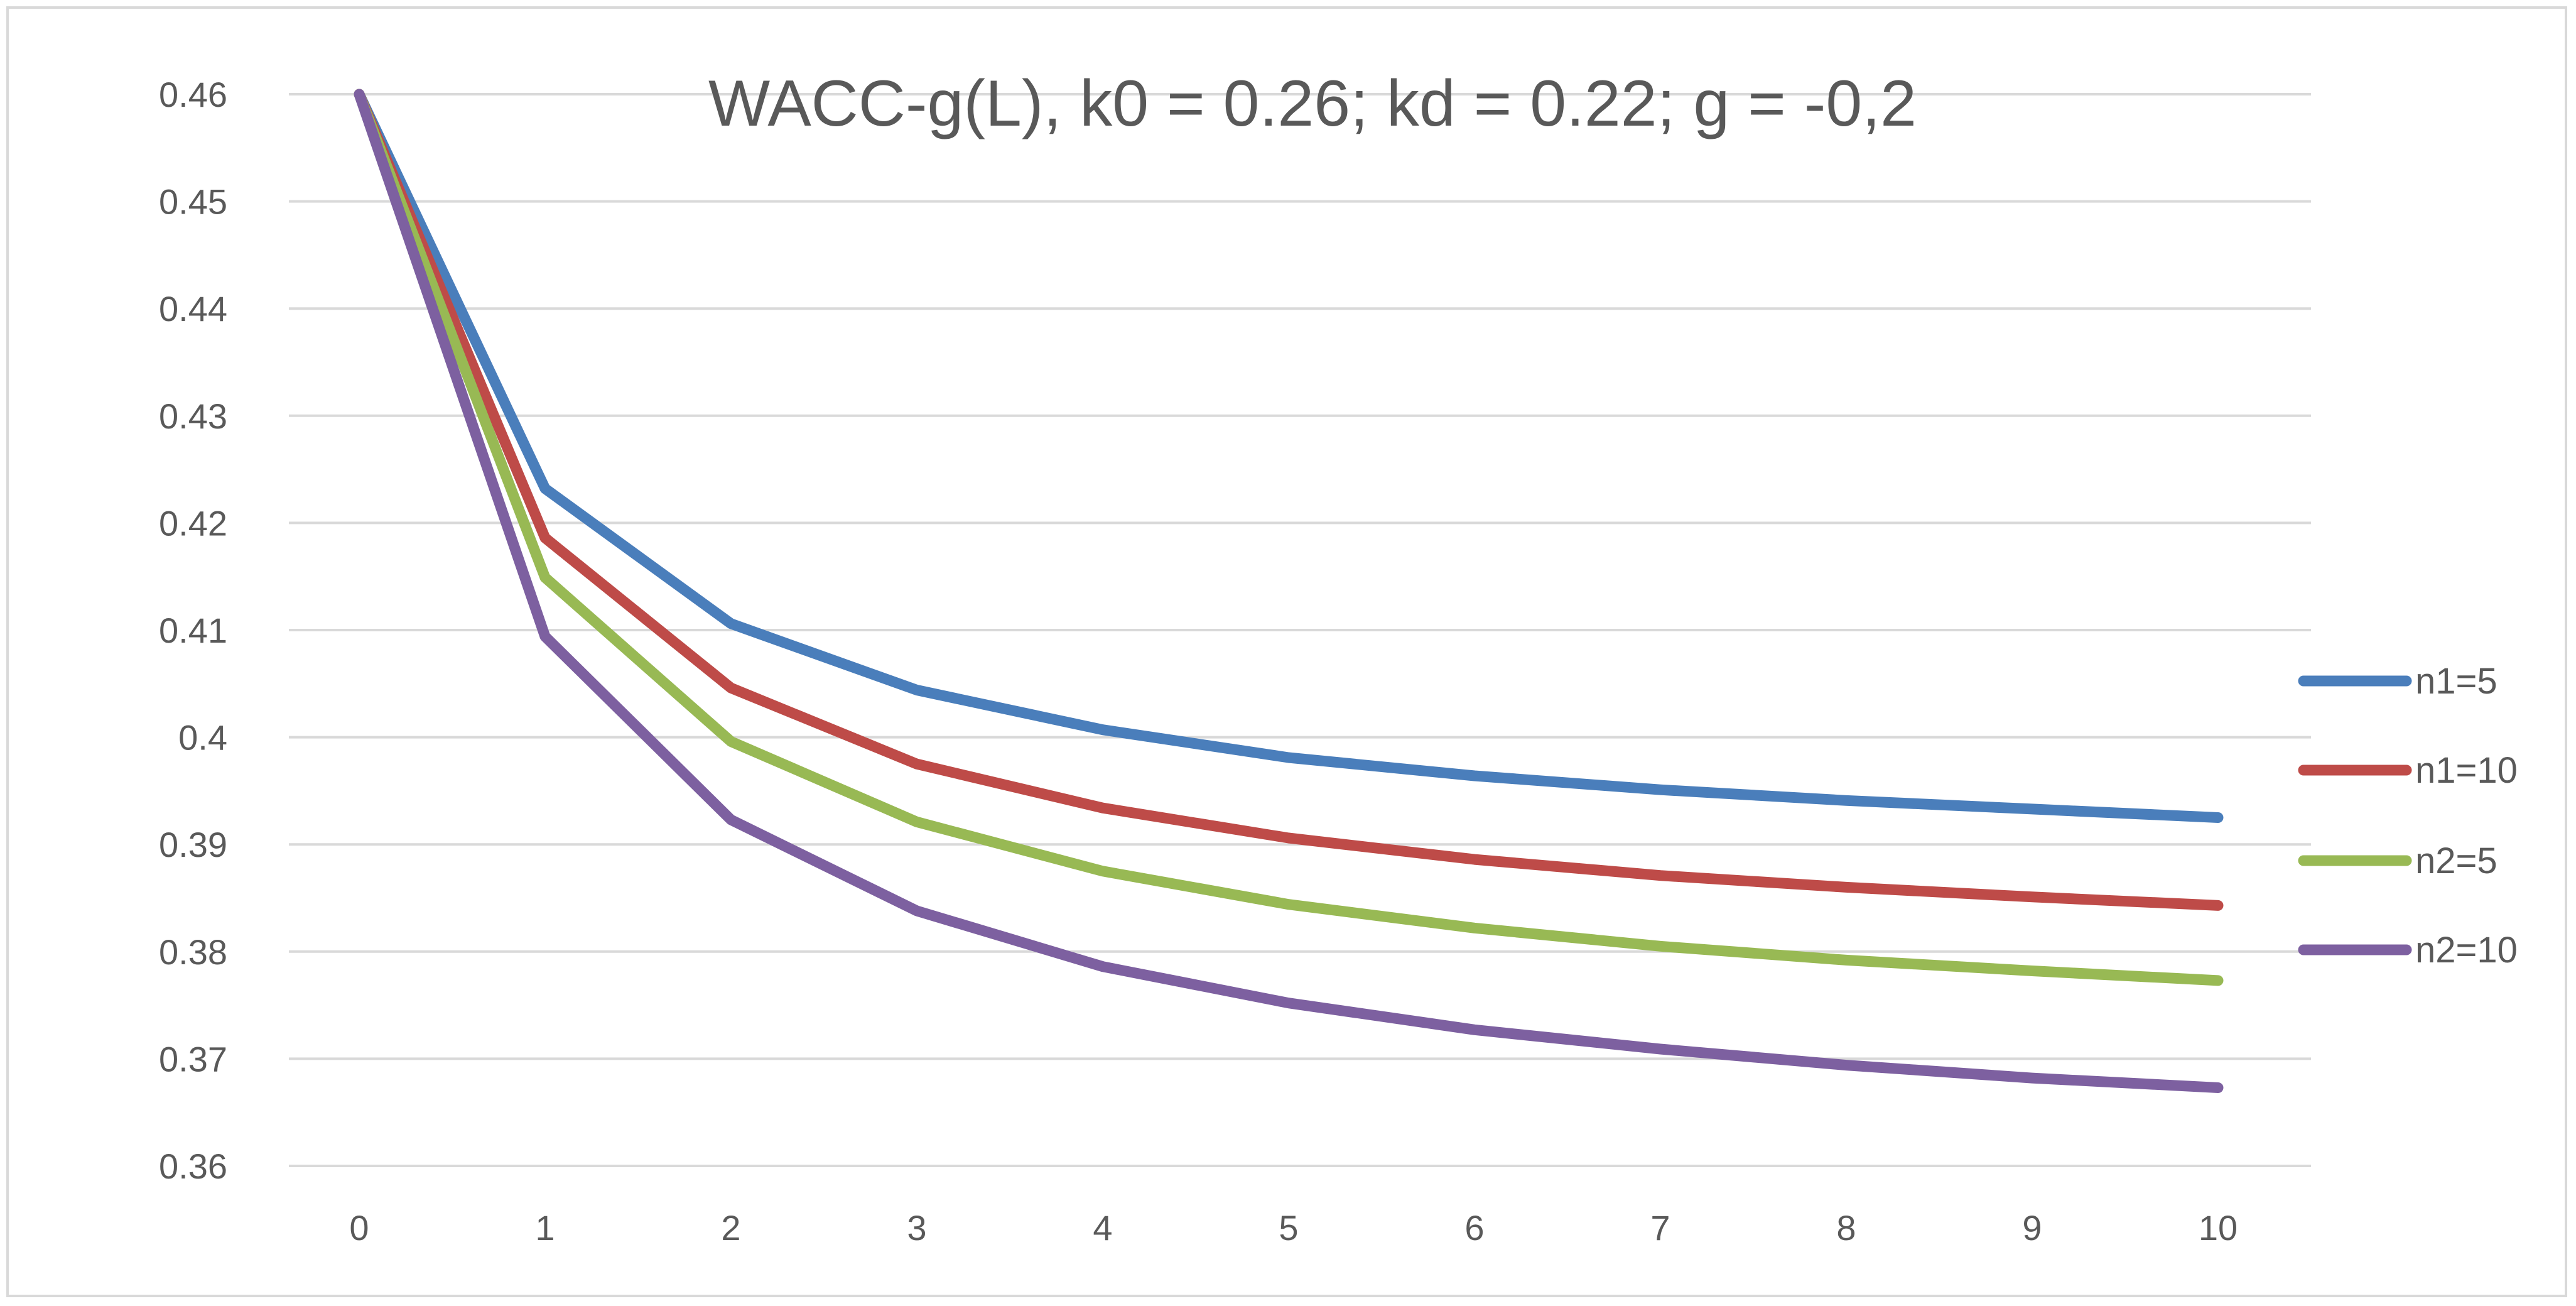 The image size is (2576, 1306). I want to click on y-tick-label: 0.45, so click(193, 202).